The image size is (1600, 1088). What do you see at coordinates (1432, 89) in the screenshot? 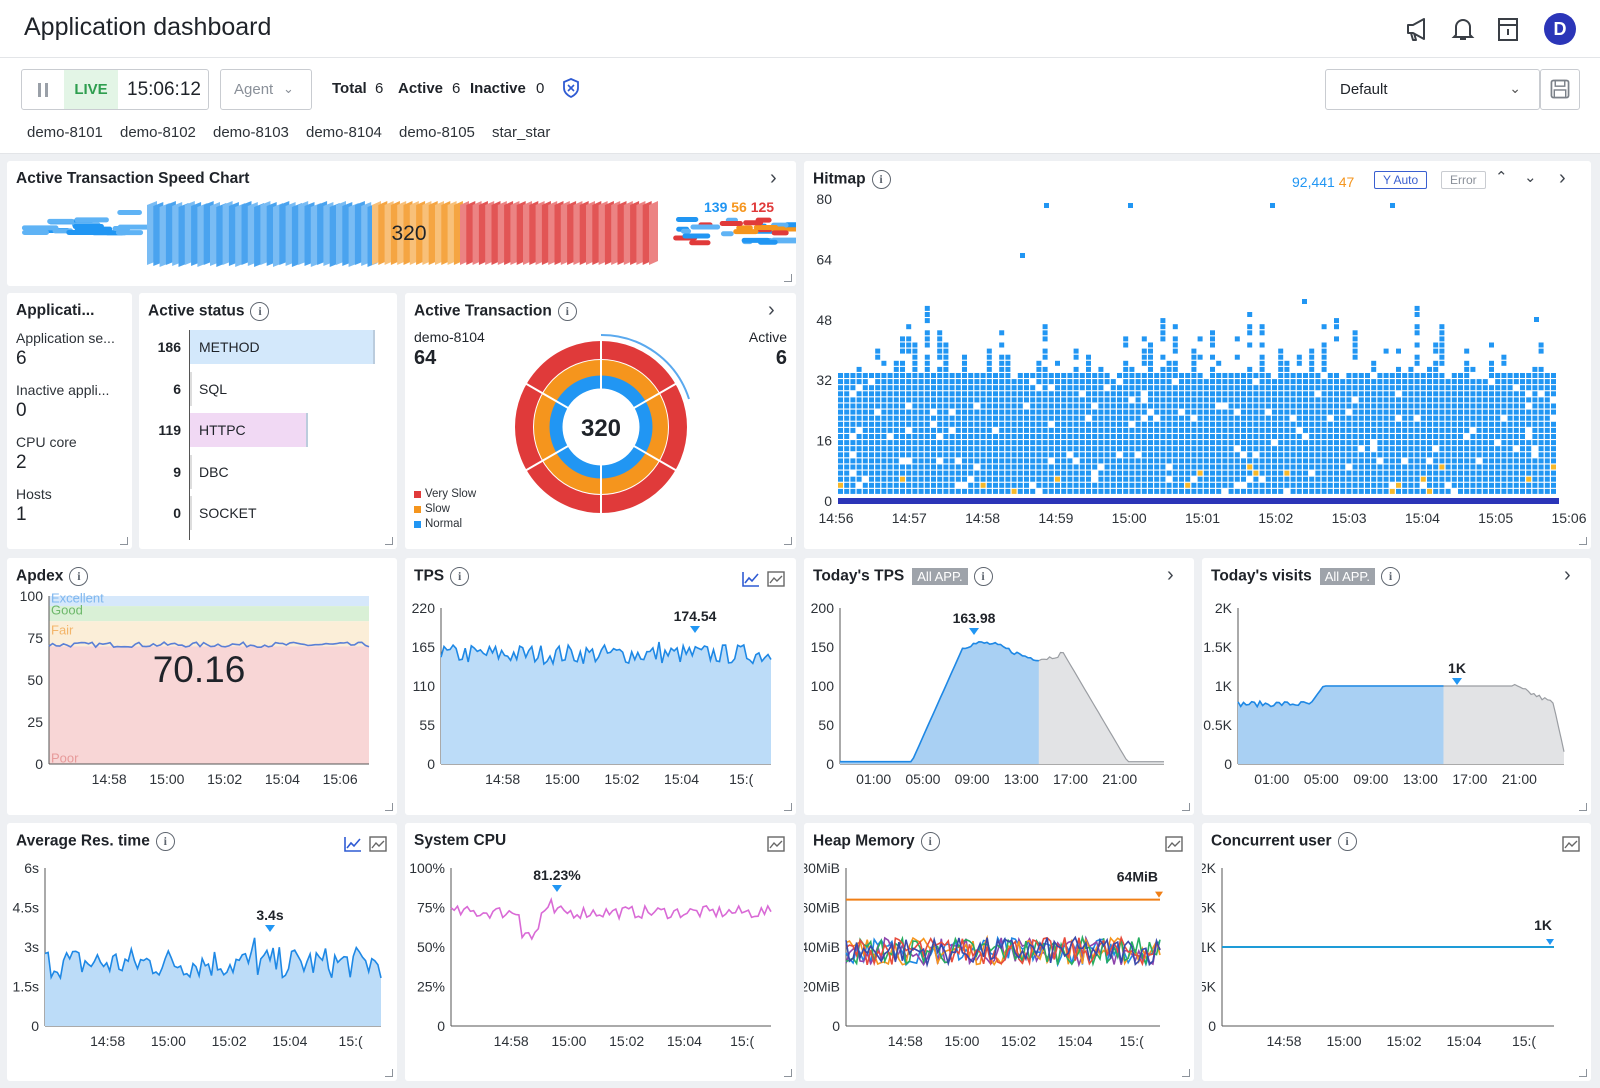
I see `preset-select: Default ⌄` at bounding box center [1432, 89].